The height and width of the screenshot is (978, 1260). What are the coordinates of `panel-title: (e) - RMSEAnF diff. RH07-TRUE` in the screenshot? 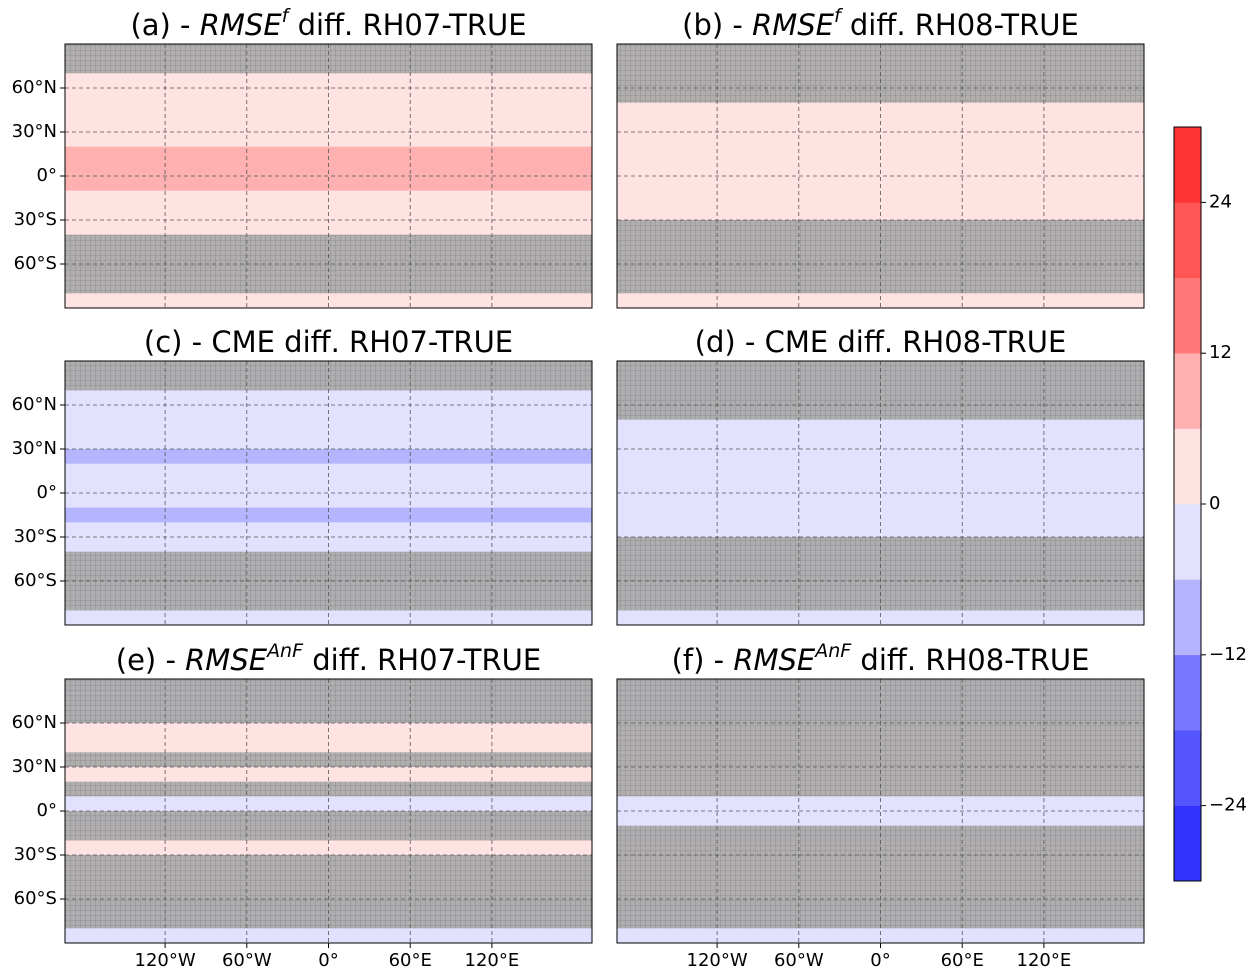 It's located at (328, 659).